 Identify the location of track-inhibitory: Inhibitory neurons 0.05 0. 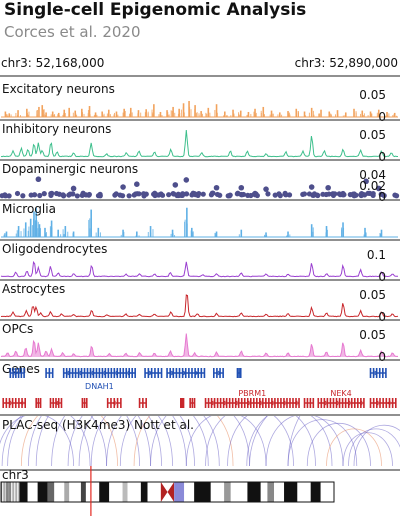
(200, 143).